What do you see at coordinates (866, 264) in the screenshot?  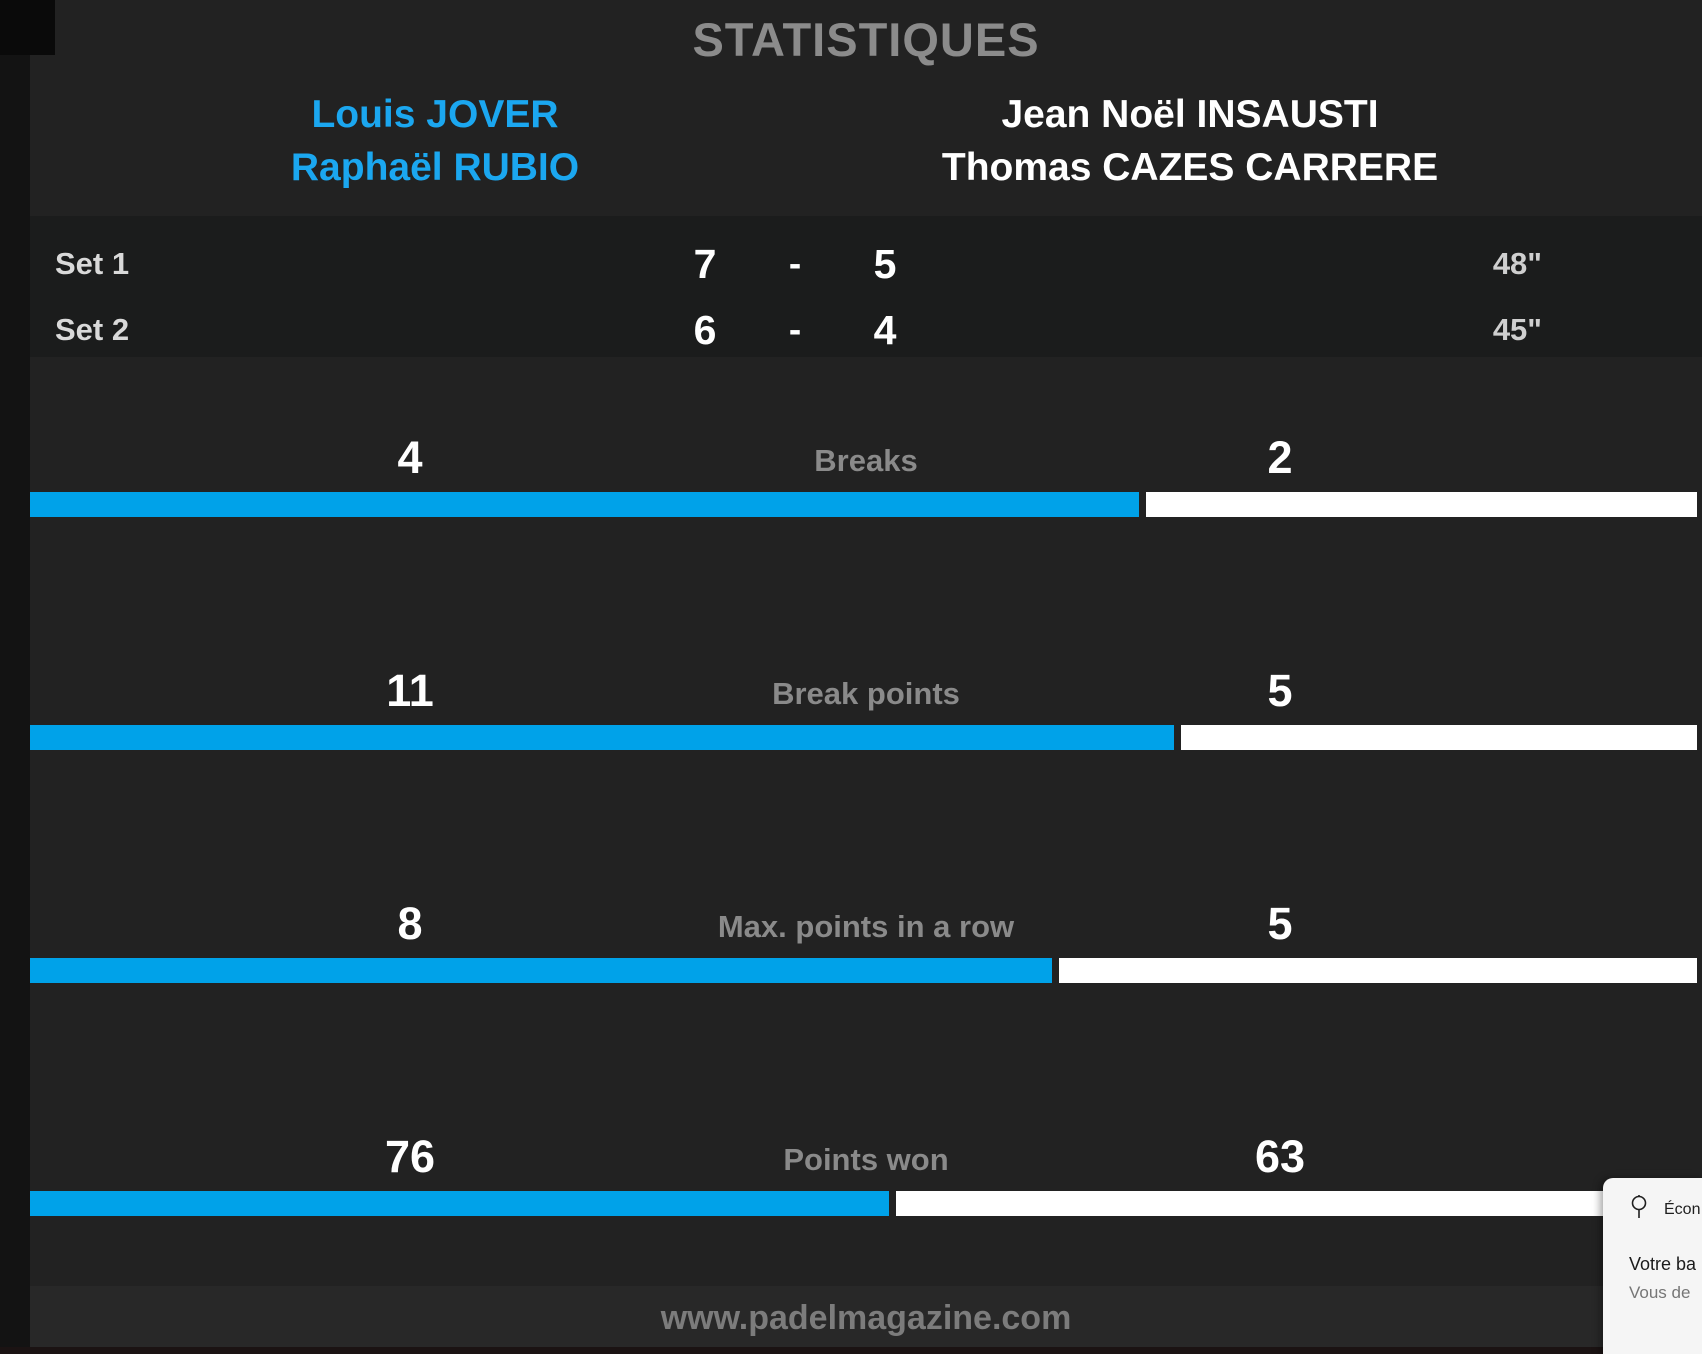 I see `set-row-1: Set 1 7 - 5 48"` at bounding box center [866, 264].